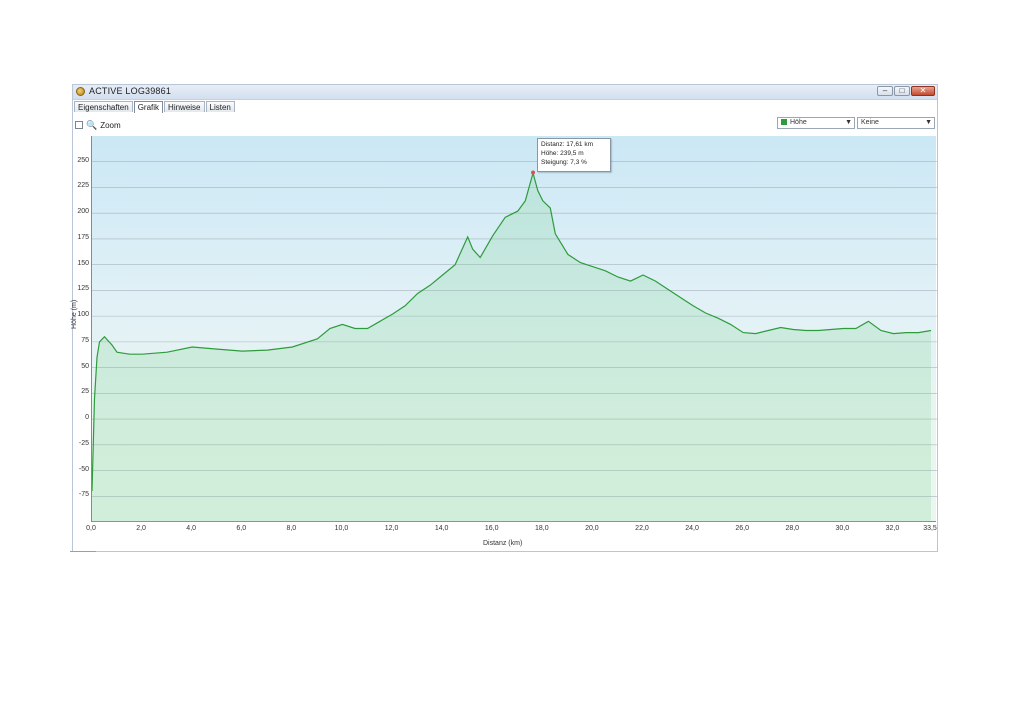 The height and width of the screenshot is (724, 1024). Describe the element at coordinates (241, 528) in the screenshot. I see `x-tick-label: 6,0` at that location.